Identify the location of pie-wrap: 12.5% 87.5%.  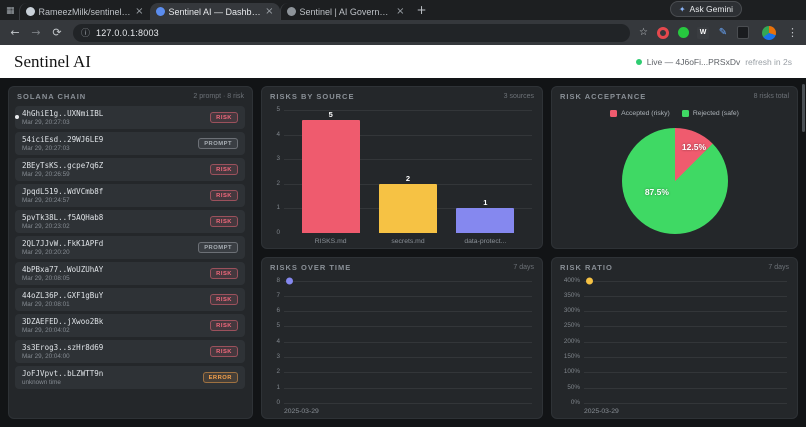
(674, 181).